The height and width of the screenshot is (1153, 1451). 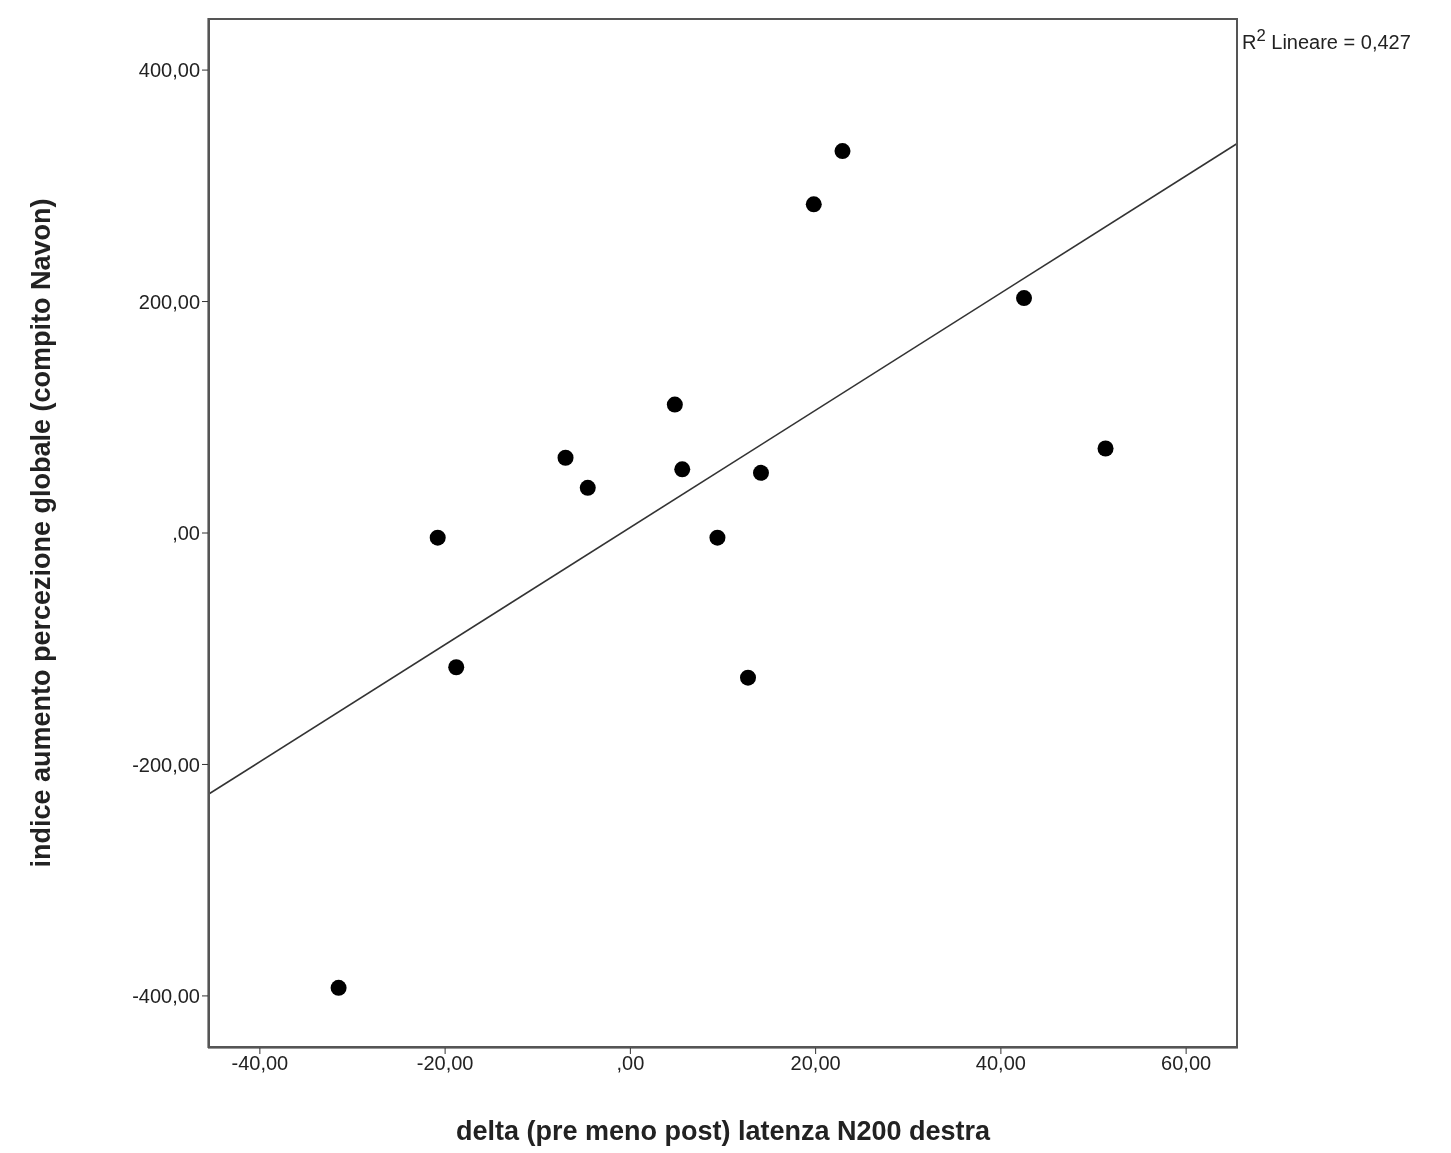 I want to click on y-tick-label: 400,00, so click(x=169, y=70).